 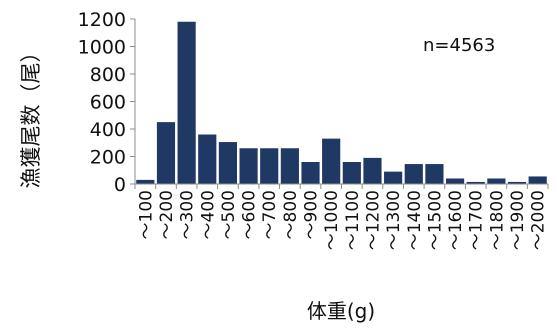 What do you see at coordinates (394, 220) in the screenshot?
I see `x-tick-label-12: ～1300` at bounding box center [394, 220].